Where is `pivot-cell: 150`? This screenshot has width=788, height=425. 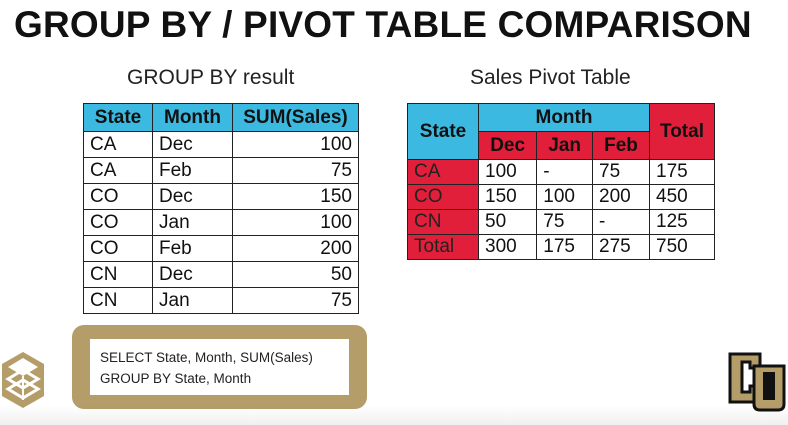
pivot-cell: 150 is located at coordinates (507, 197).